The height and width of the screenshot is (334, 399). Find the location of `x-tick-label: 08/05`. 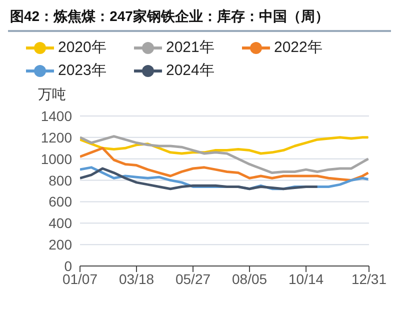

x-tick-label: 08/05 is located at coordinates (250, 278).